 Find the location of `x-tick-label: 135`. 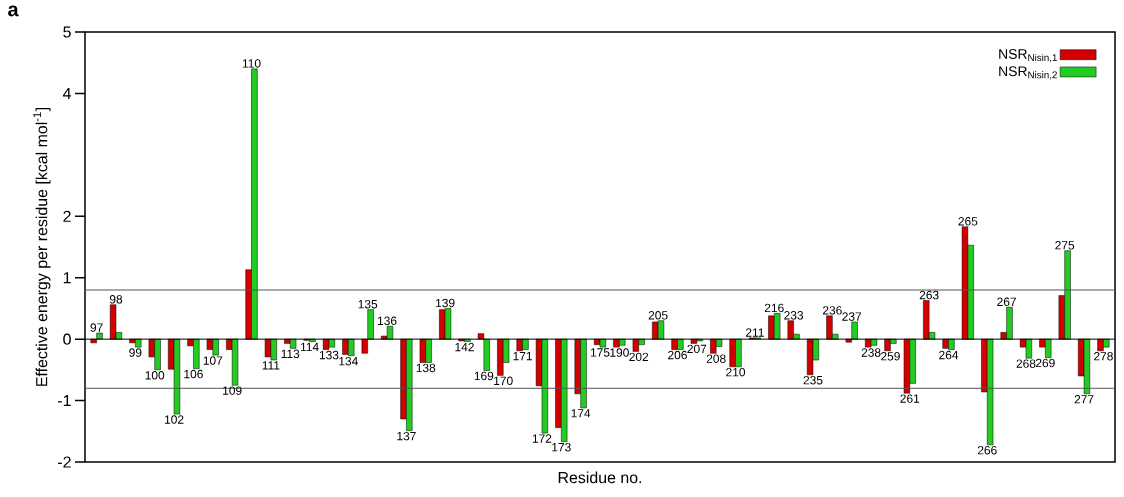

x-tick-label: 135 is located at coordinates (368, 304).